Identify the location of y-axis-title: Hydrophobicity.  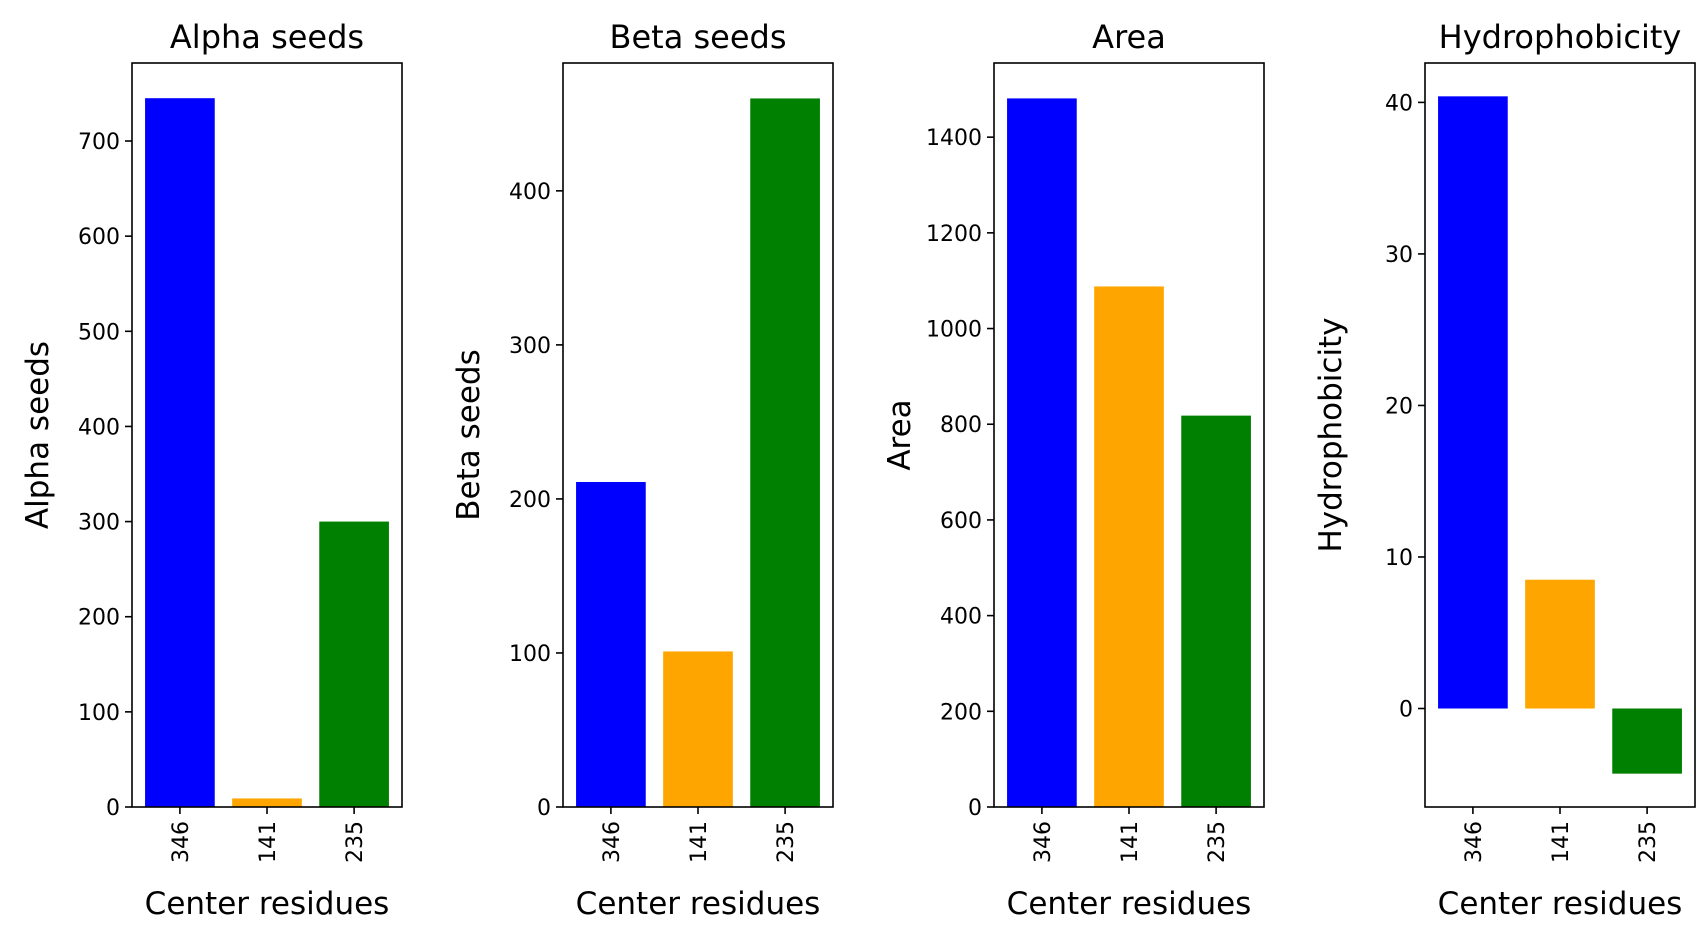
(1331, 434).